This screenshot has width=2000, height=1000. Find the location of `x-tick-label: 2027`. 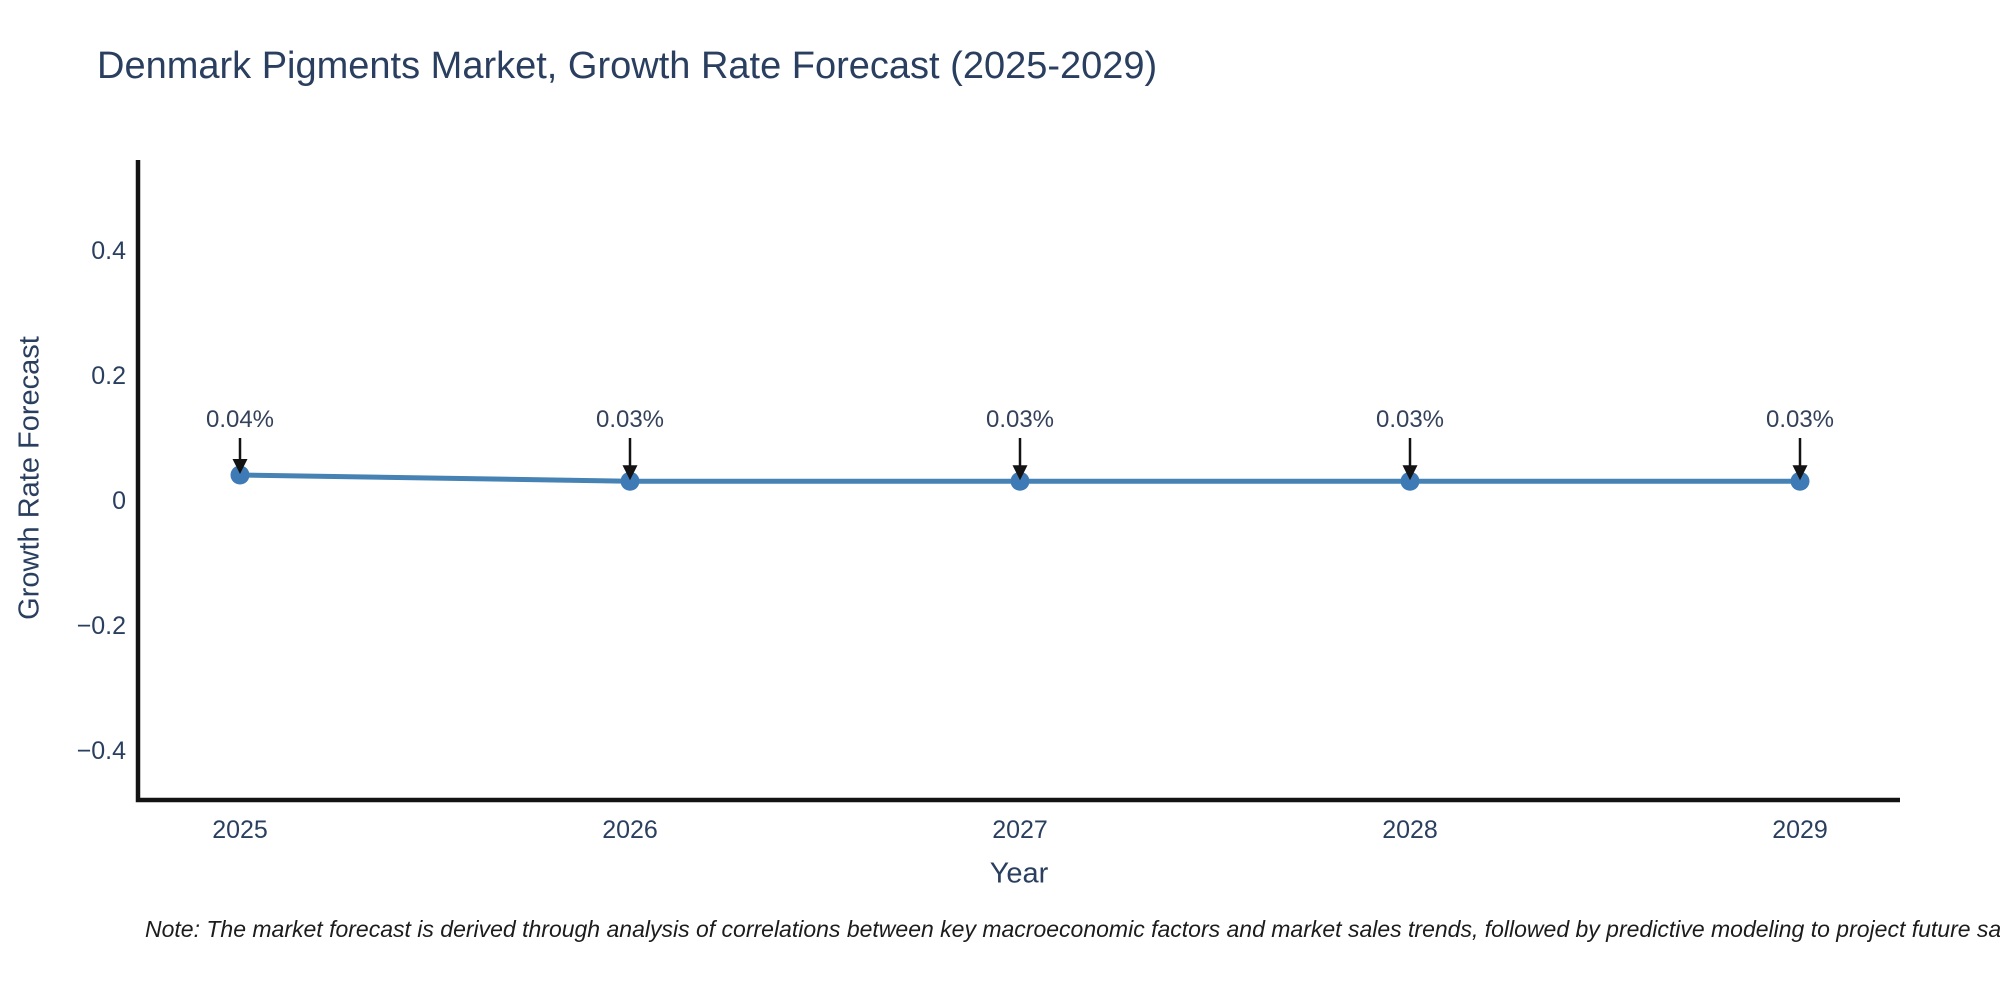

x-tick-label: 2027 is located at coordinates (1020, 830).